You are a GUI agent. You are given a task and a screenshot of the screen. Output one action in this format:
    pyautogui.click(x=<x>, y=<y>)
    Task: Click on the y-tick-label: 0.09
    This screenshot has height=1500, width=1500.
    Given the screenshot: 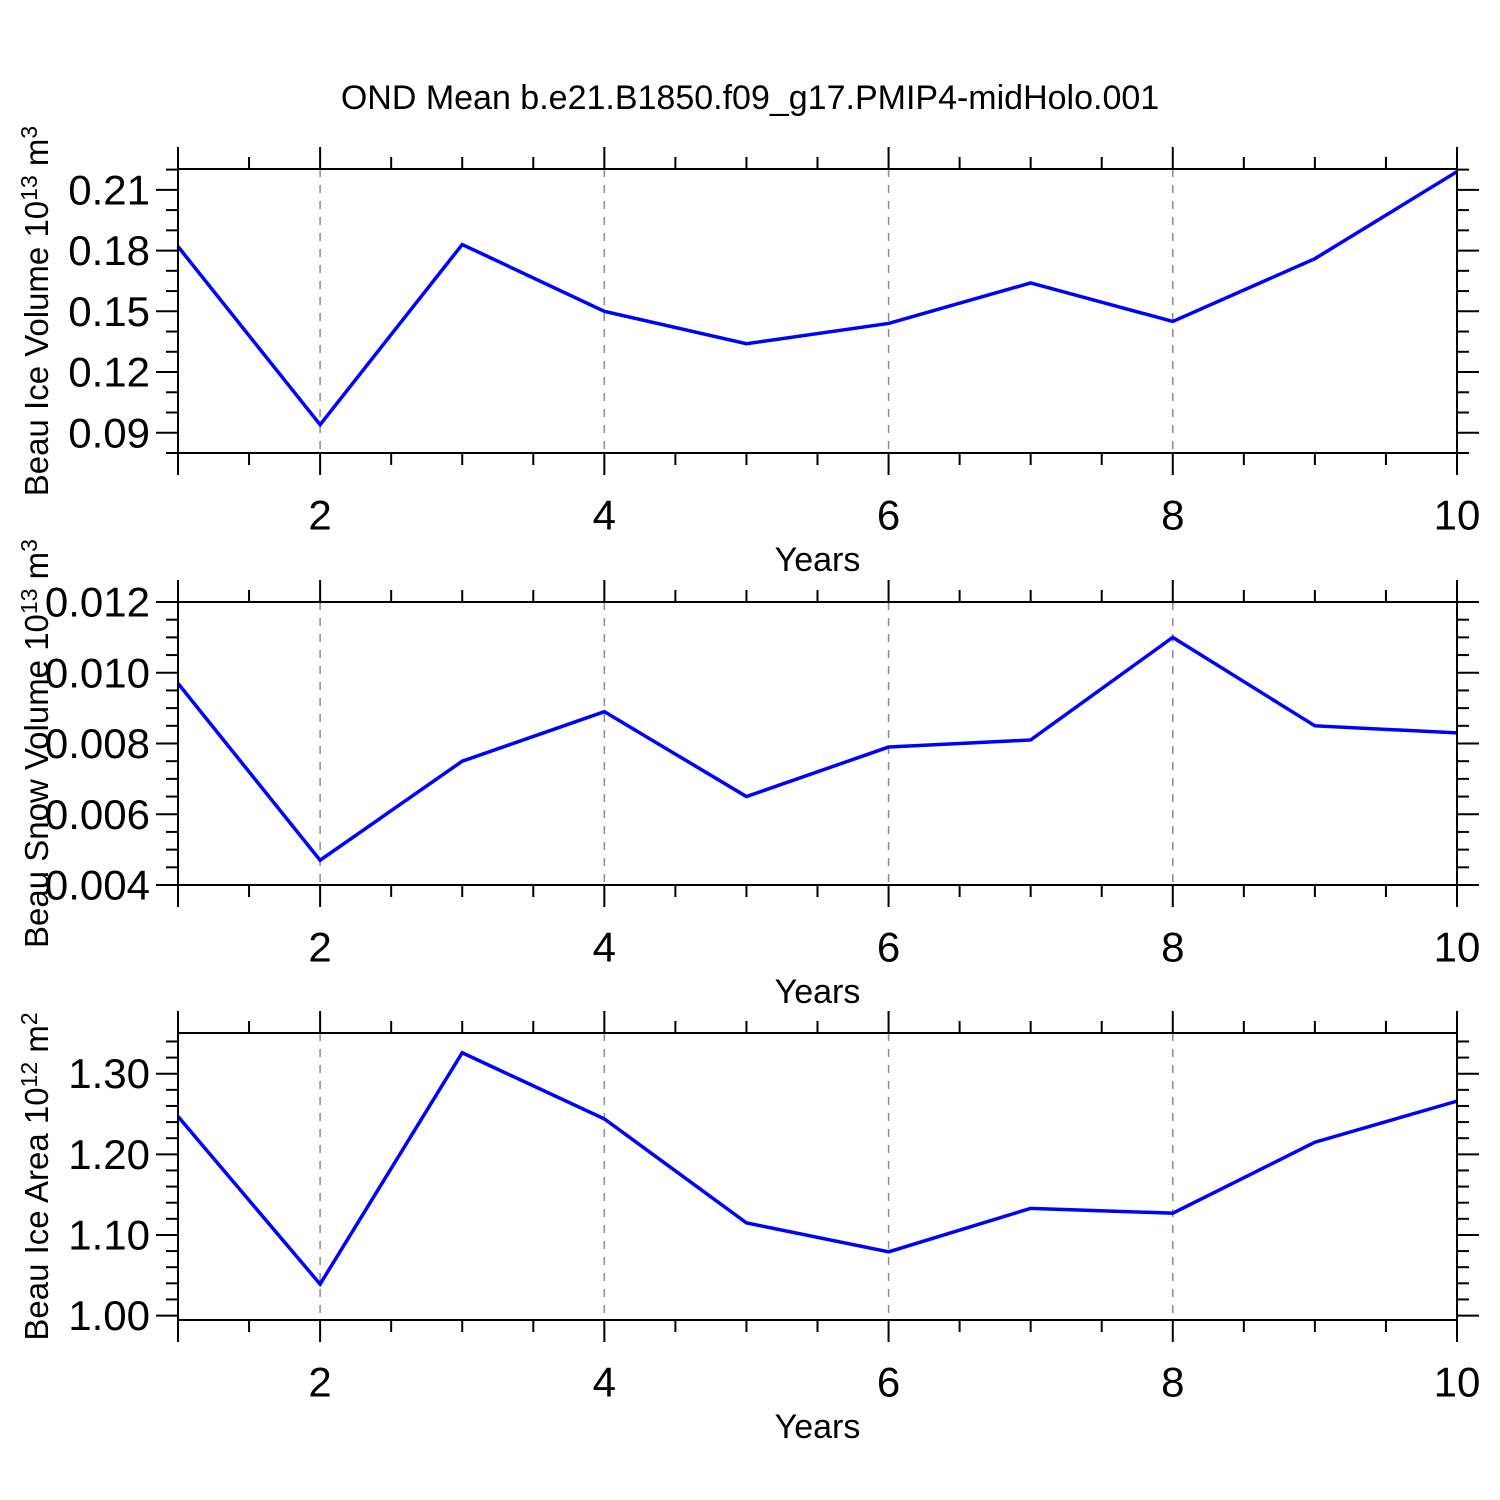 What is the action you would take?
    pyautogui.click(x=109, y=432)
    